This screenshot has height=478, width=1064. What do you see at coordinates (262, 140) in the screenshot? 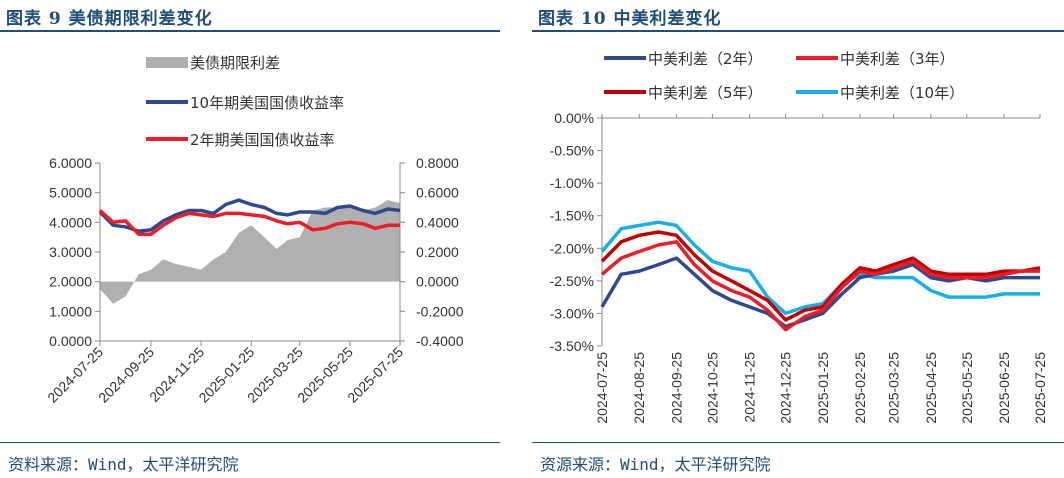
I see `legend-label-2y-yield: 2年期美国国债收益率` at bounding box center [262, 140].